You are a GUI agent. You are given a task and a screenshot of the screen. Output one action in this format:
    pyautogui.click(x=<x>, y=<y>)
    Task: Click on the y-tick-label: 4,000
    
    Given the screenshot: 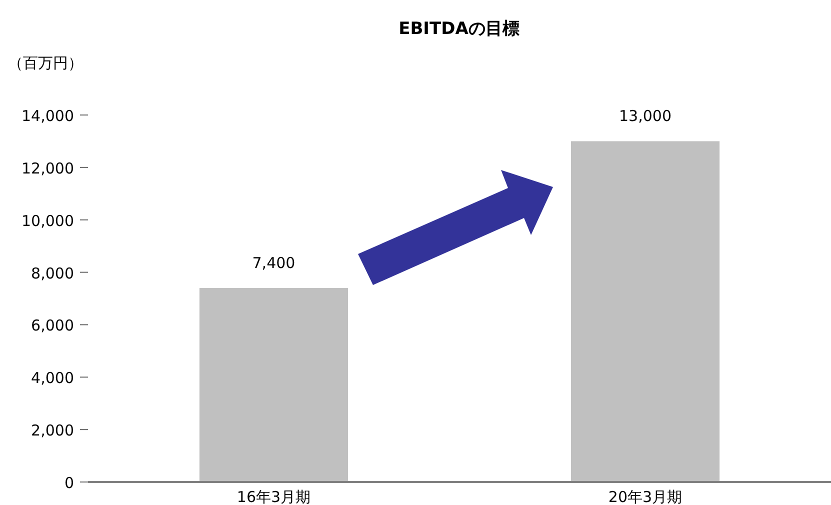 What is the action you would take?
    pyautogui.click(x=52, y=378)
    